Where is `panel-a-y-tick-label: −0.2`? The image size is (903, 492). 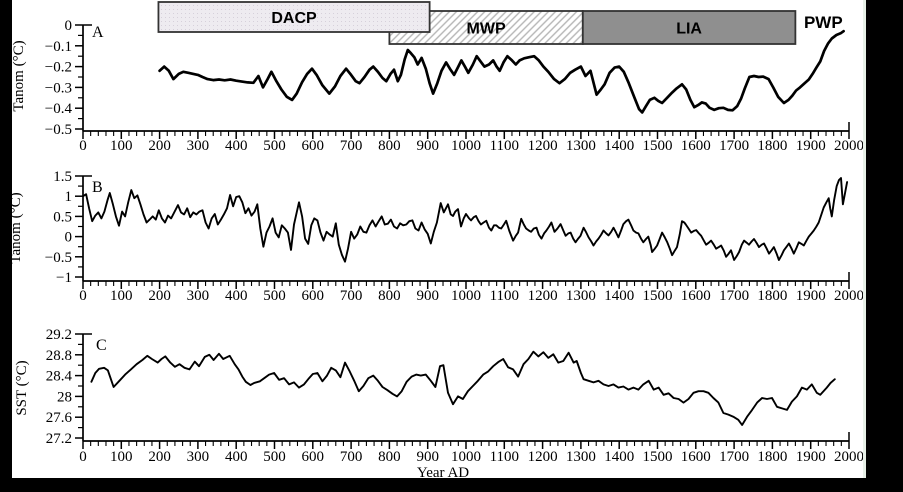
panel-a-y-tick-label: −0.2 is located at coordinates (58, 68).